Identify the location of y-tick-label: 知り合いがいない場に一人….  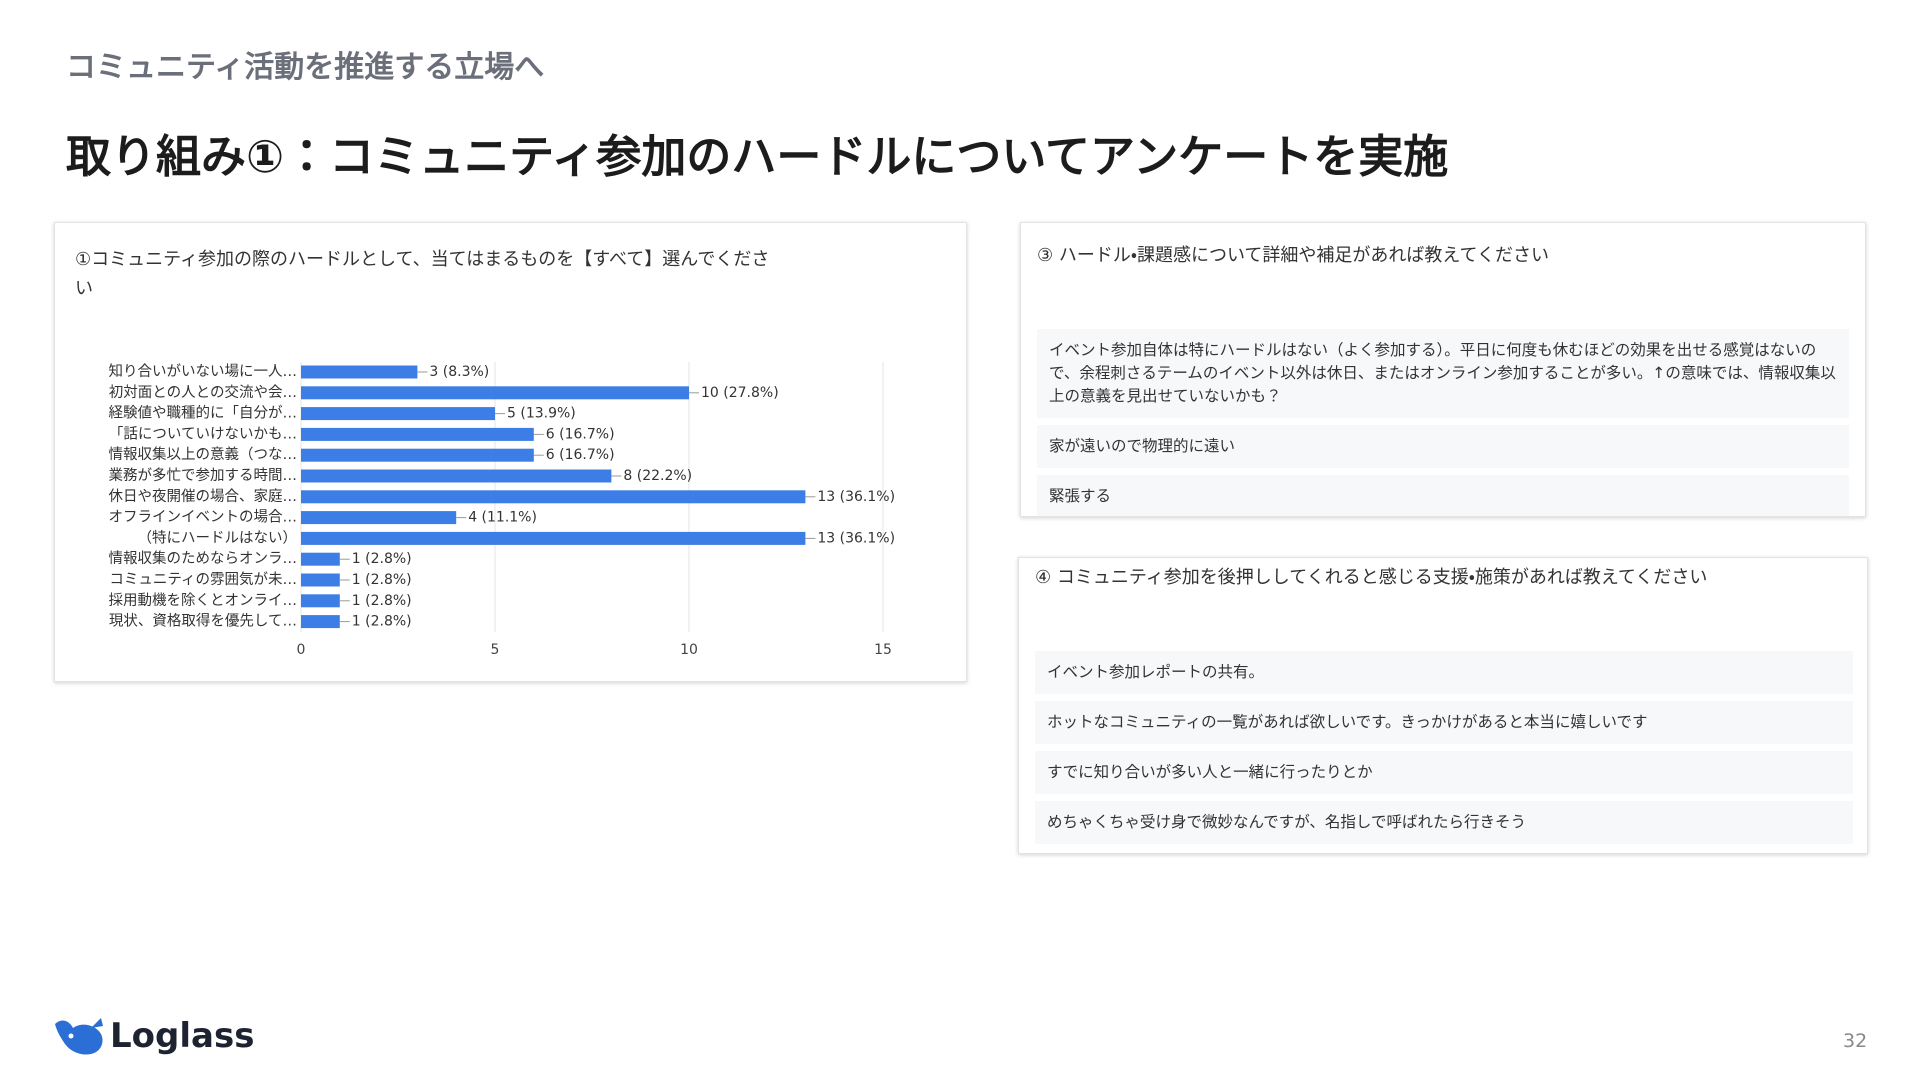
(203, 371).